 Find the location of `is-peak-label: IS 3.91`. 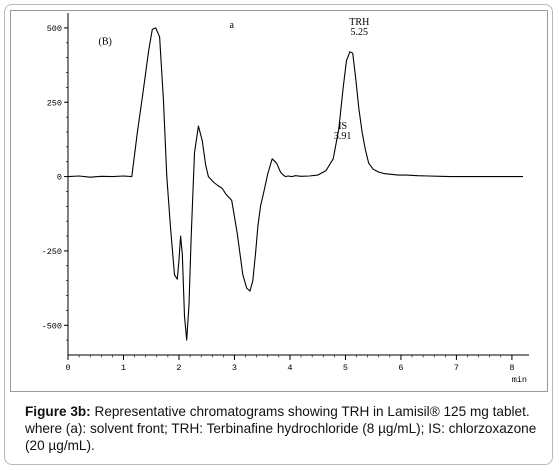

is-peak-label: IS 3.91 is located at coordinates (343, 131).